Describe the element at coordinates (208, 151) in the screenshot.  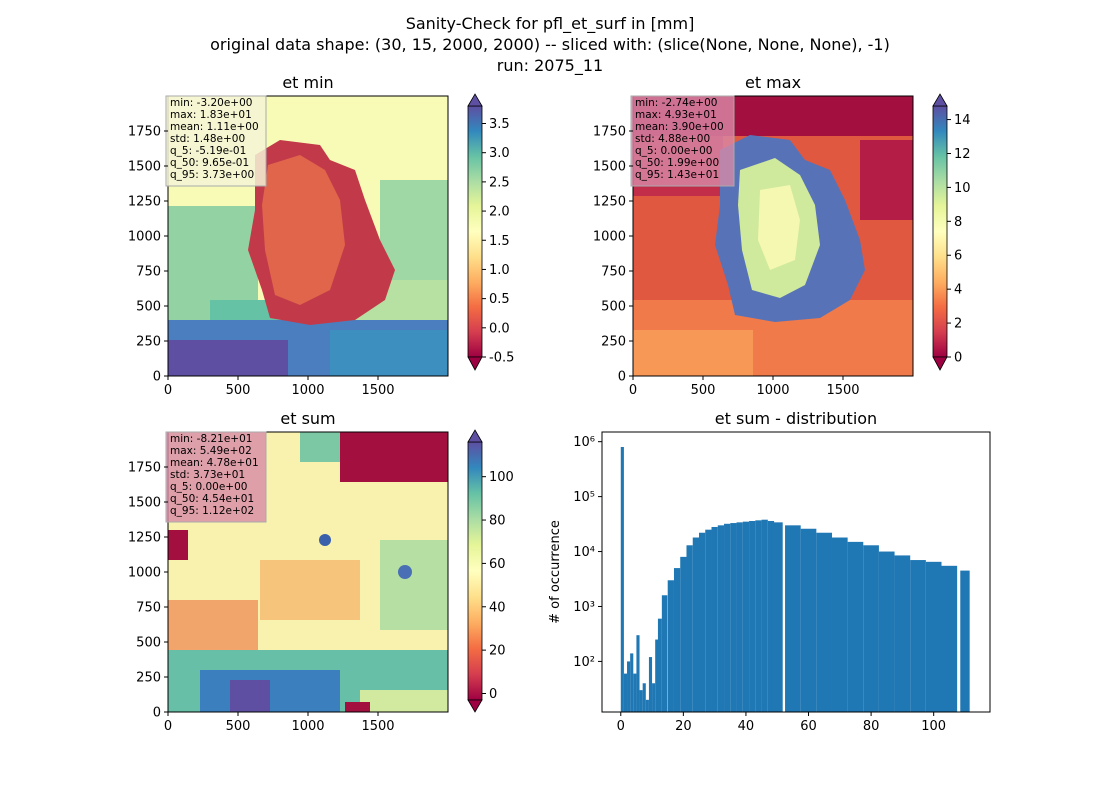
I see `stat-line: q_5: -5.19e-01` at that location.